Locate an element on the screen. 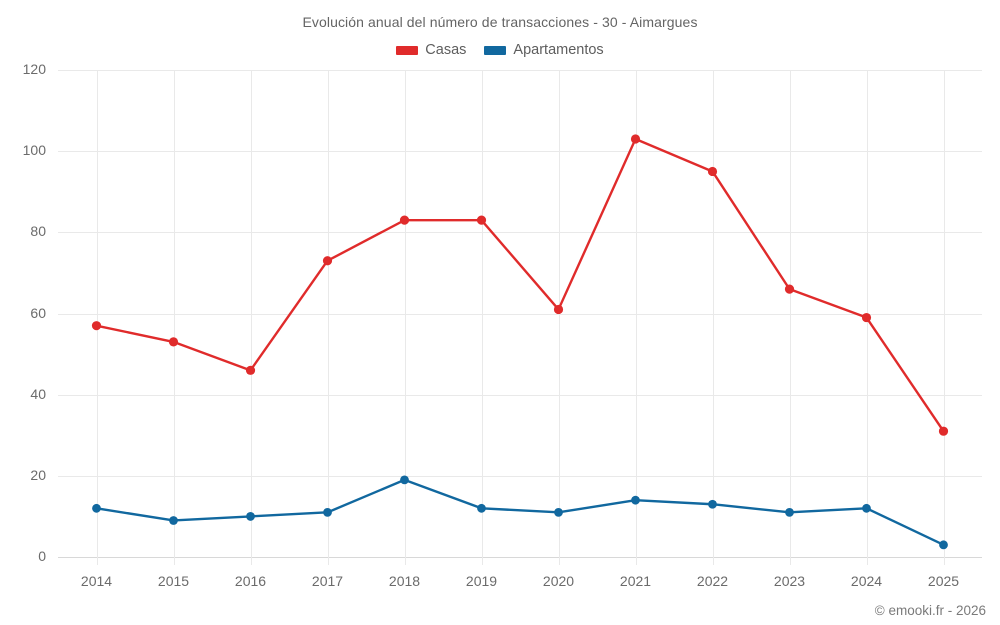  data-point-apartamentos-2014 is located at coordinates (96, 508).